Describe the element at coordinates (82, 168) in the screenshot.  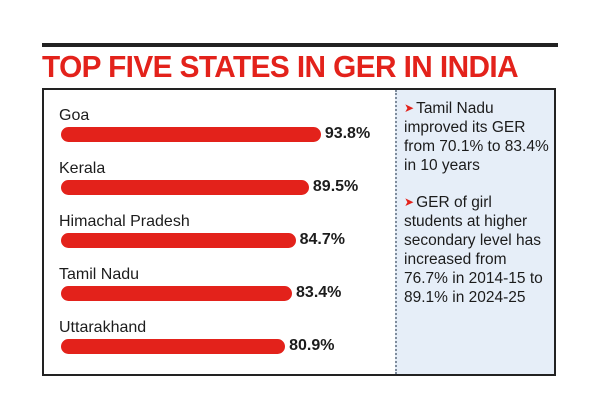
I see `category-label: Kerala` at that location.